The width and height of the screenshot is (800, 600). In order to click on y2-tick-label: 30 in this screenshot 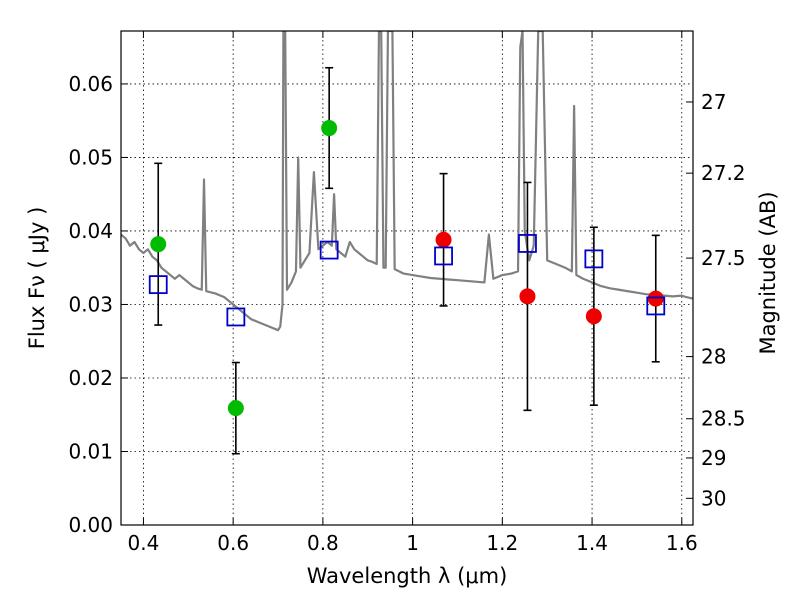, I will do `click(713, 498)`.